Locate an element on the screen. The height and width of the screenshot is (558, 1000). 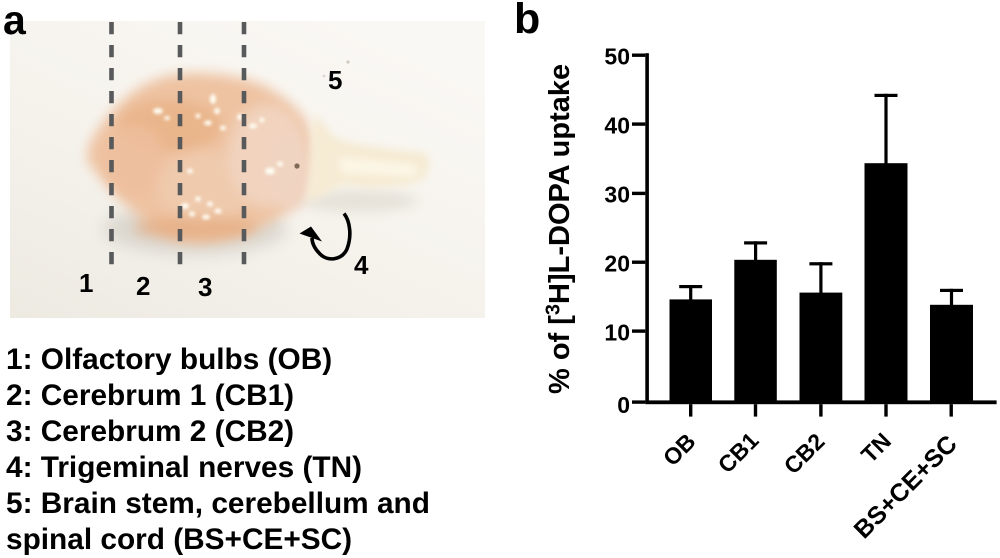
svg-text: 20 is located at coordinates (617, 263).